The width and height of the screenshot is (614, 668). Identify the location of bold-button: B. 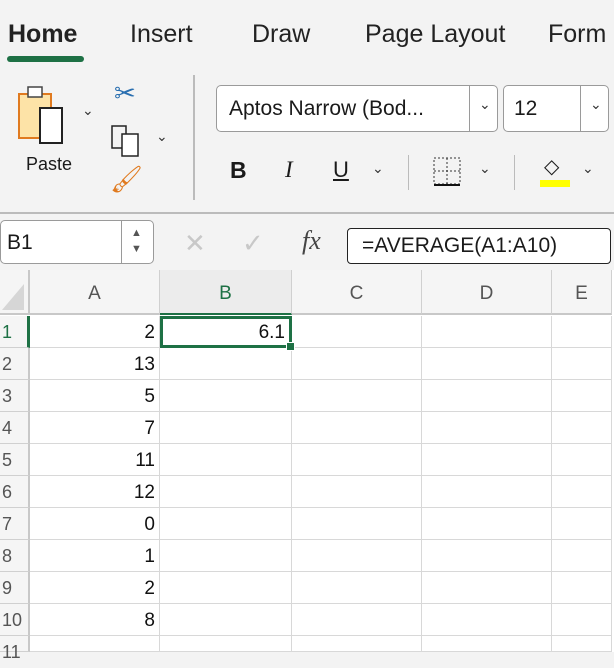
(238, 170).